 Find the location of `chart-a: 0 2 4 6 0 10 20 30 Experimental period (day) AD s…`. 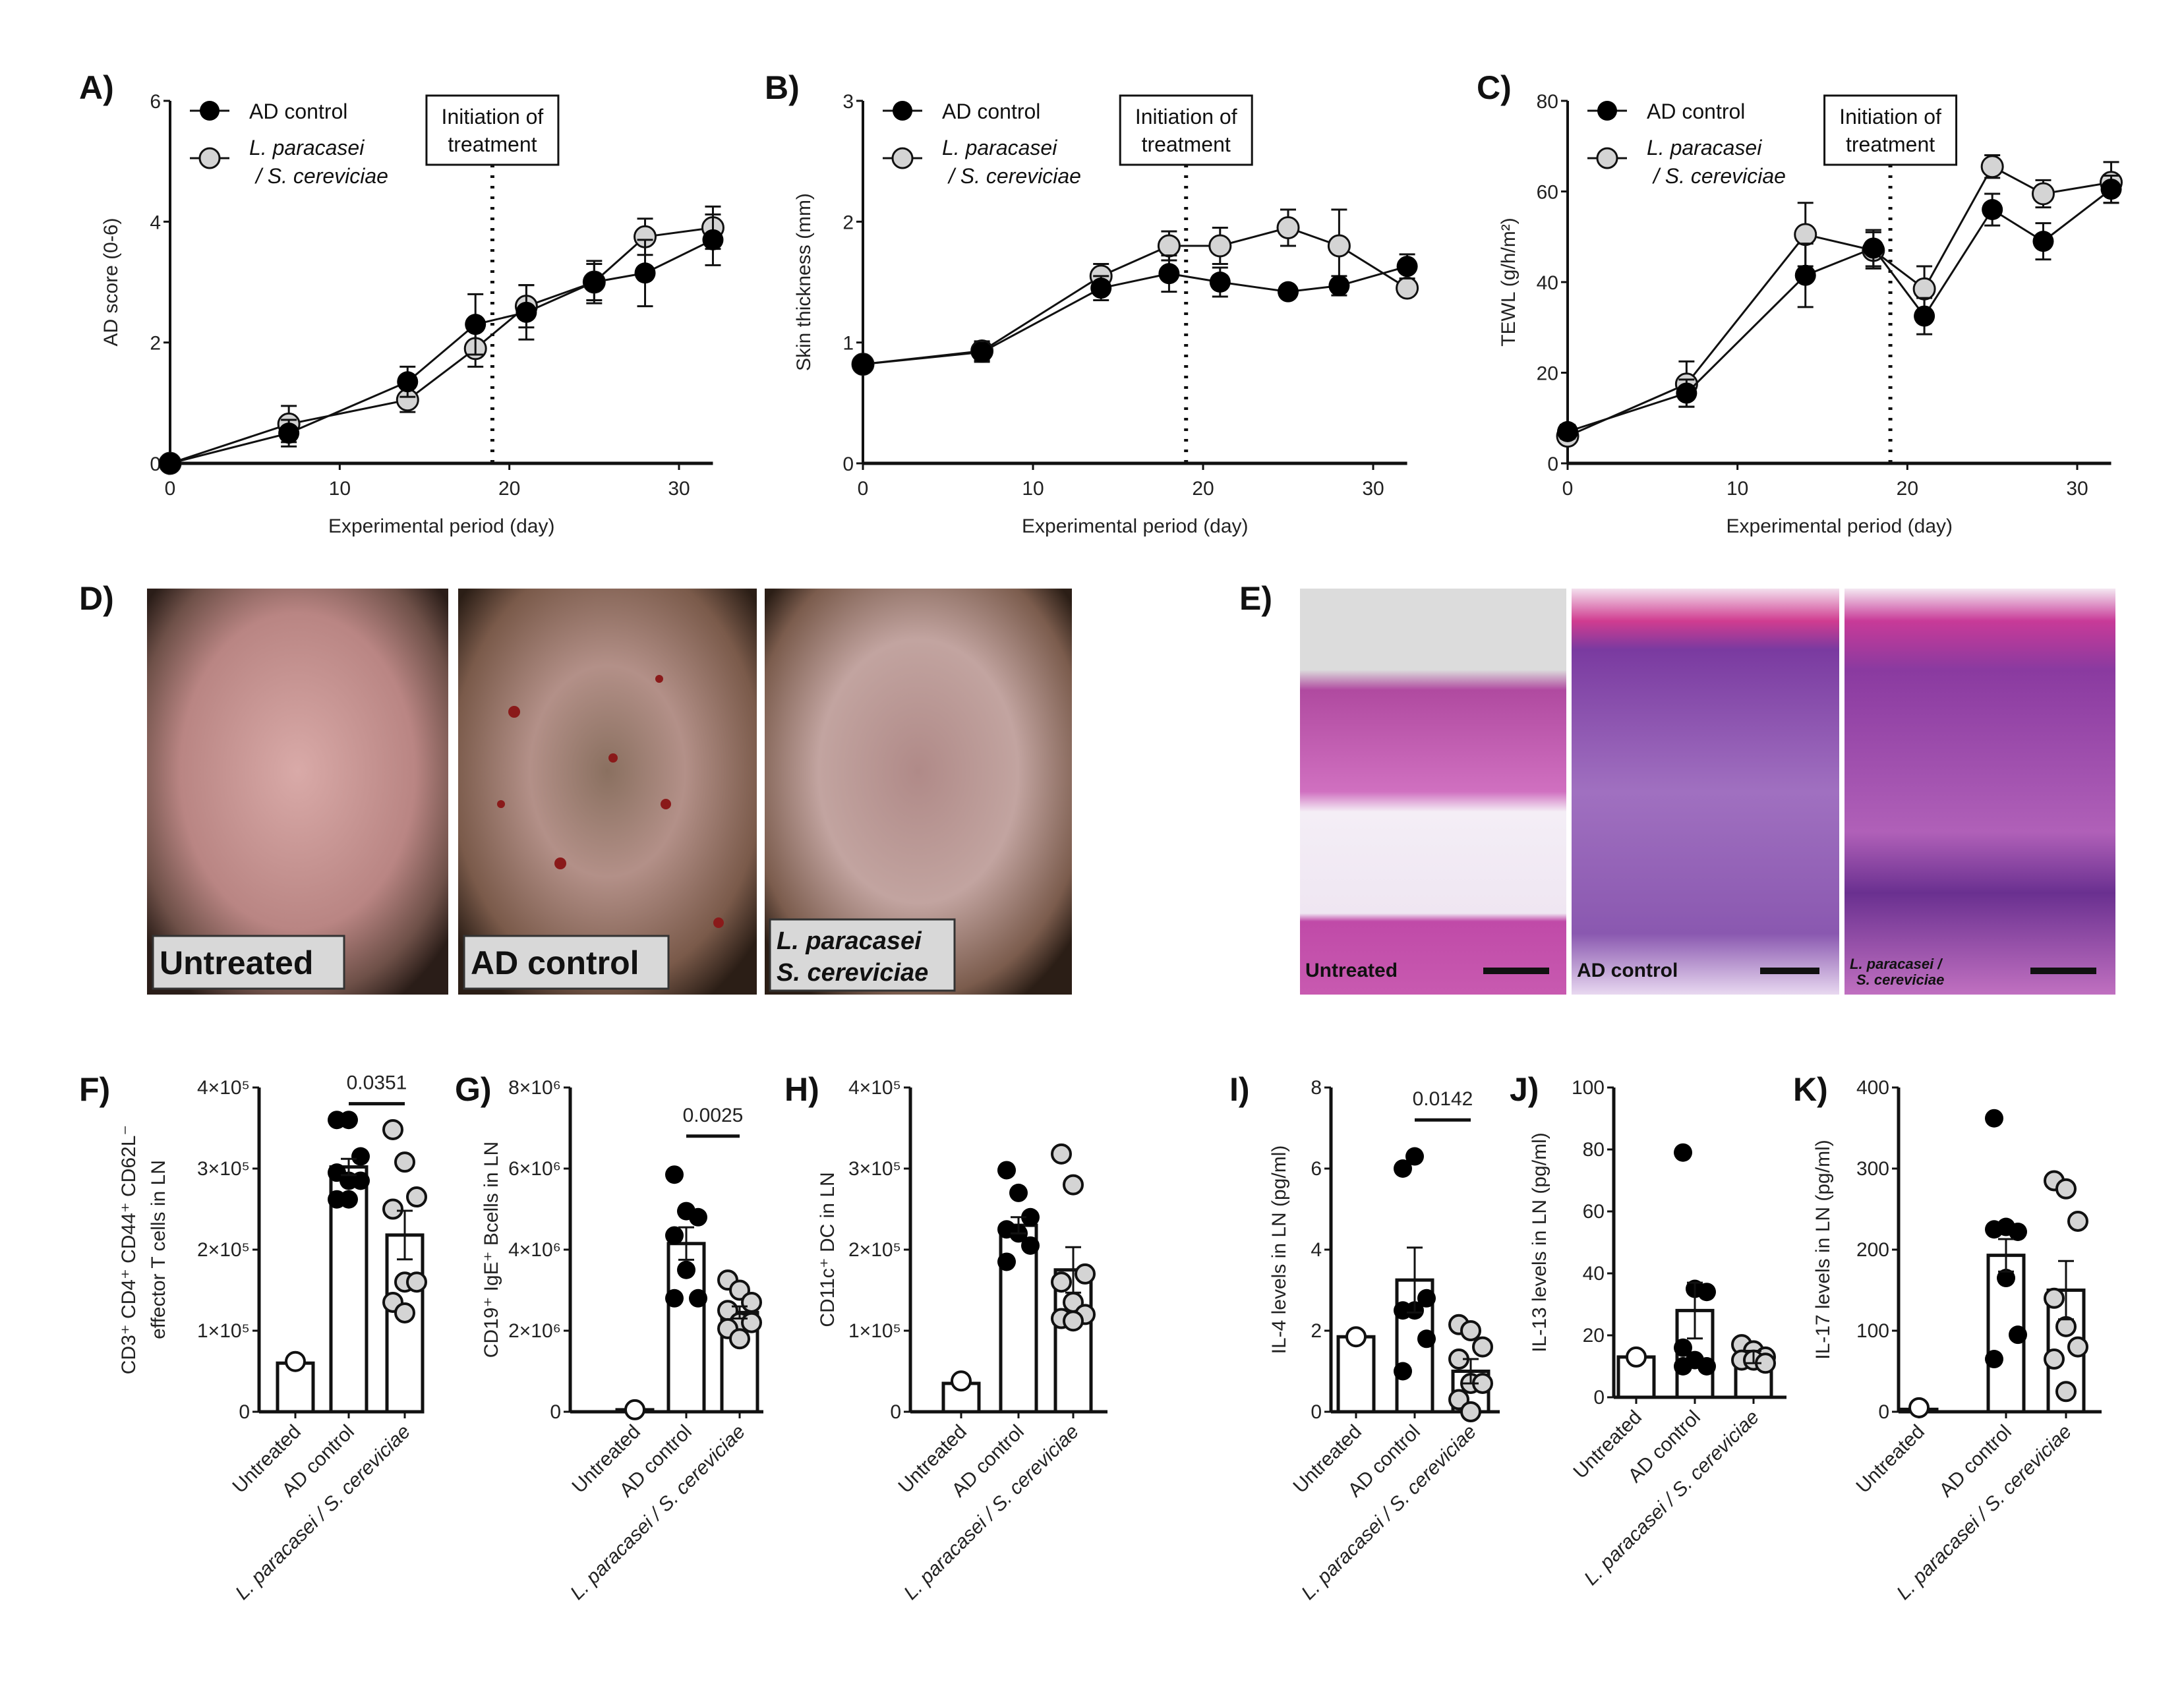

chart-a: 0 2 4 6 0 10 20 30 Experimental period (day) AD s… is located at coordinates (412, 314).